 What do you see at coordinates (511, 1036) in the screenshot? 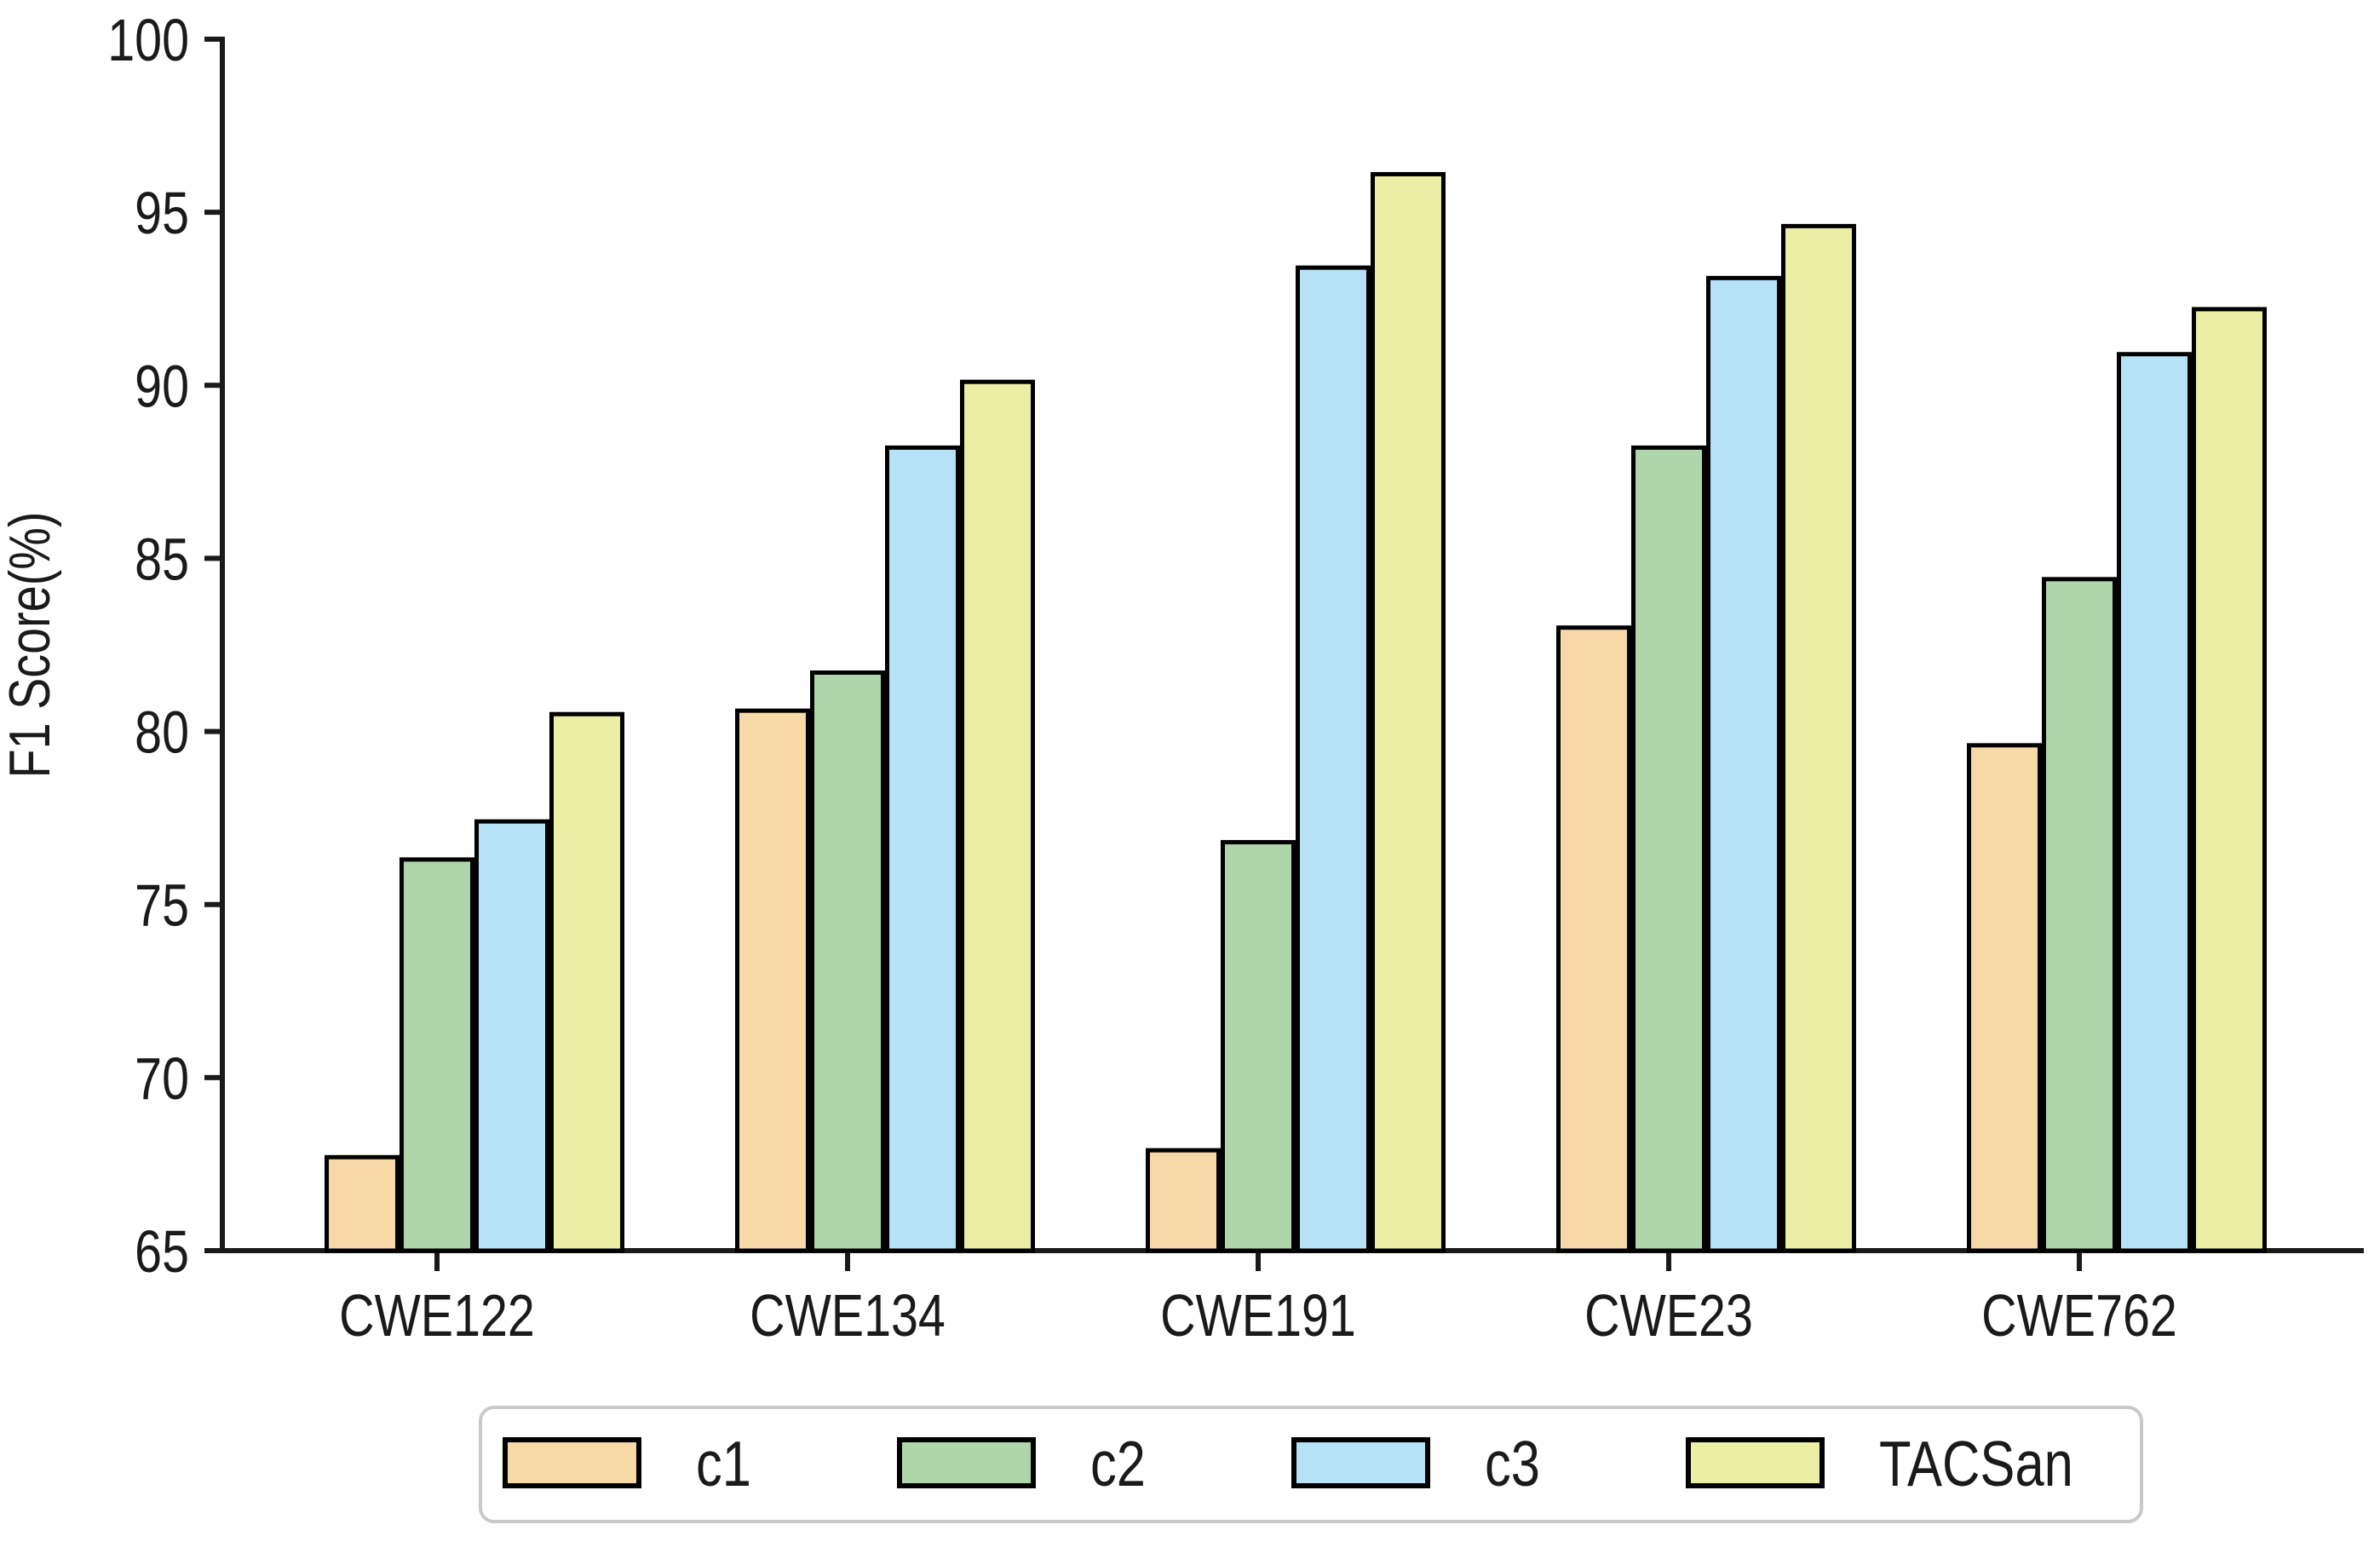
I see `bar-c3-cwe122` at bounding box center [511, 1036].